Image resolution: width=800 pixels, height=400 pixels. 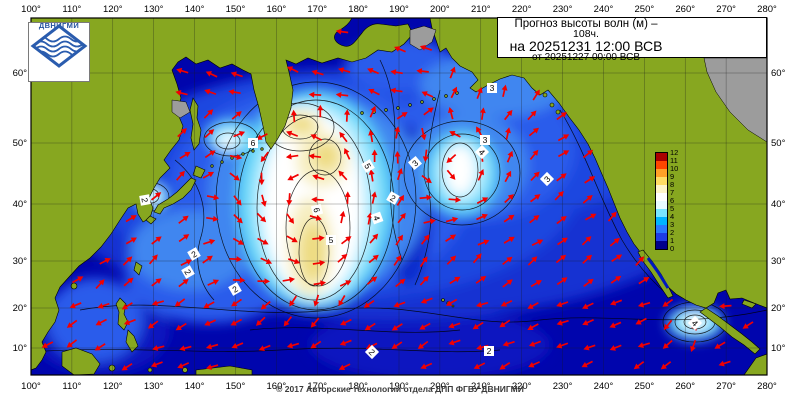 I want to click on land-central-america, so click(x=730, y=331).